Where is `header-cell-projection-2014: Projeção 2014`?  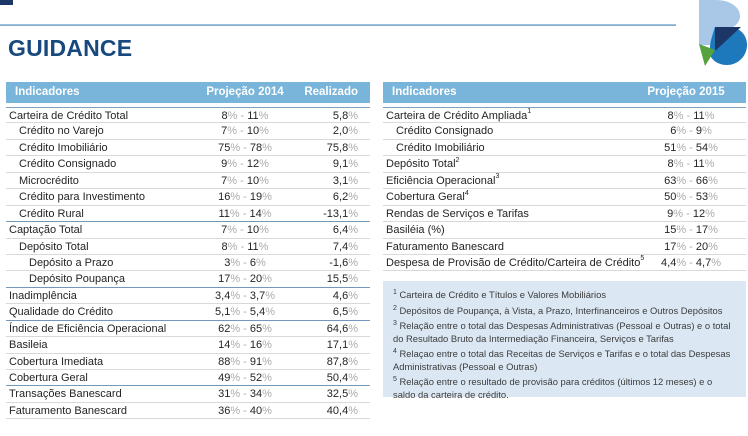 header-cell-projection-2014: Projeção 2014 is located at coordinates (245, 92).